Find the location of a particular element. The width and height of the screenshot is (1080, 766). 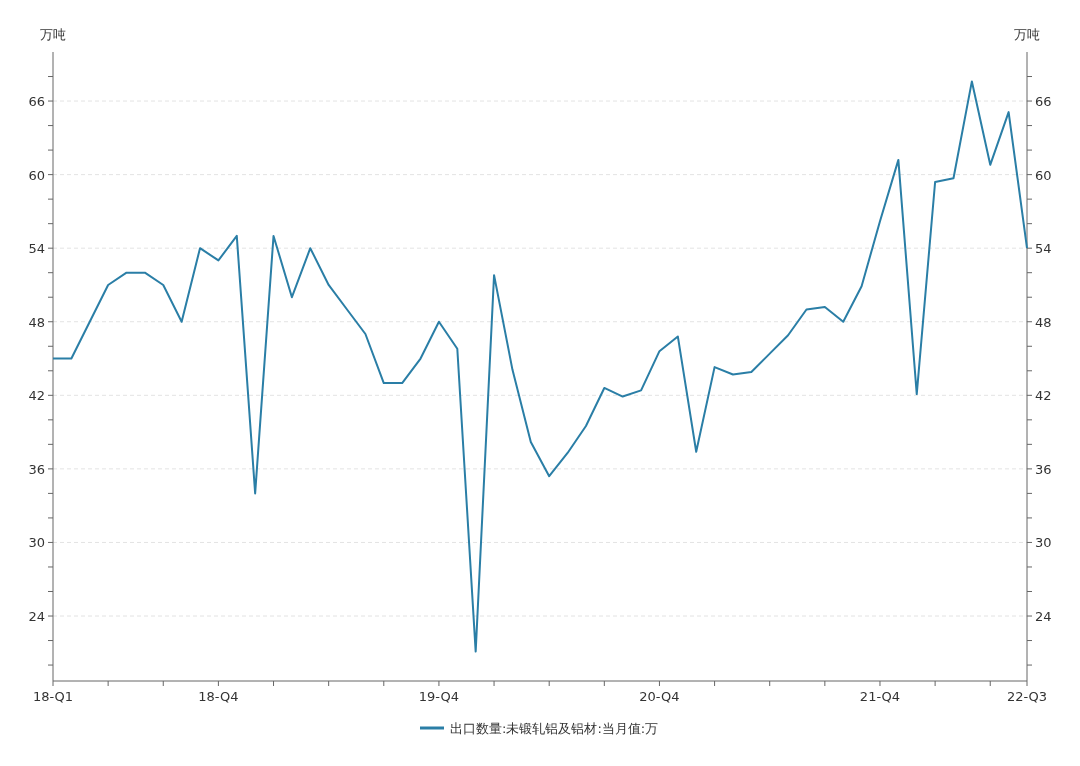

y-tick-label: 60 is located at coordinates (36, 175).